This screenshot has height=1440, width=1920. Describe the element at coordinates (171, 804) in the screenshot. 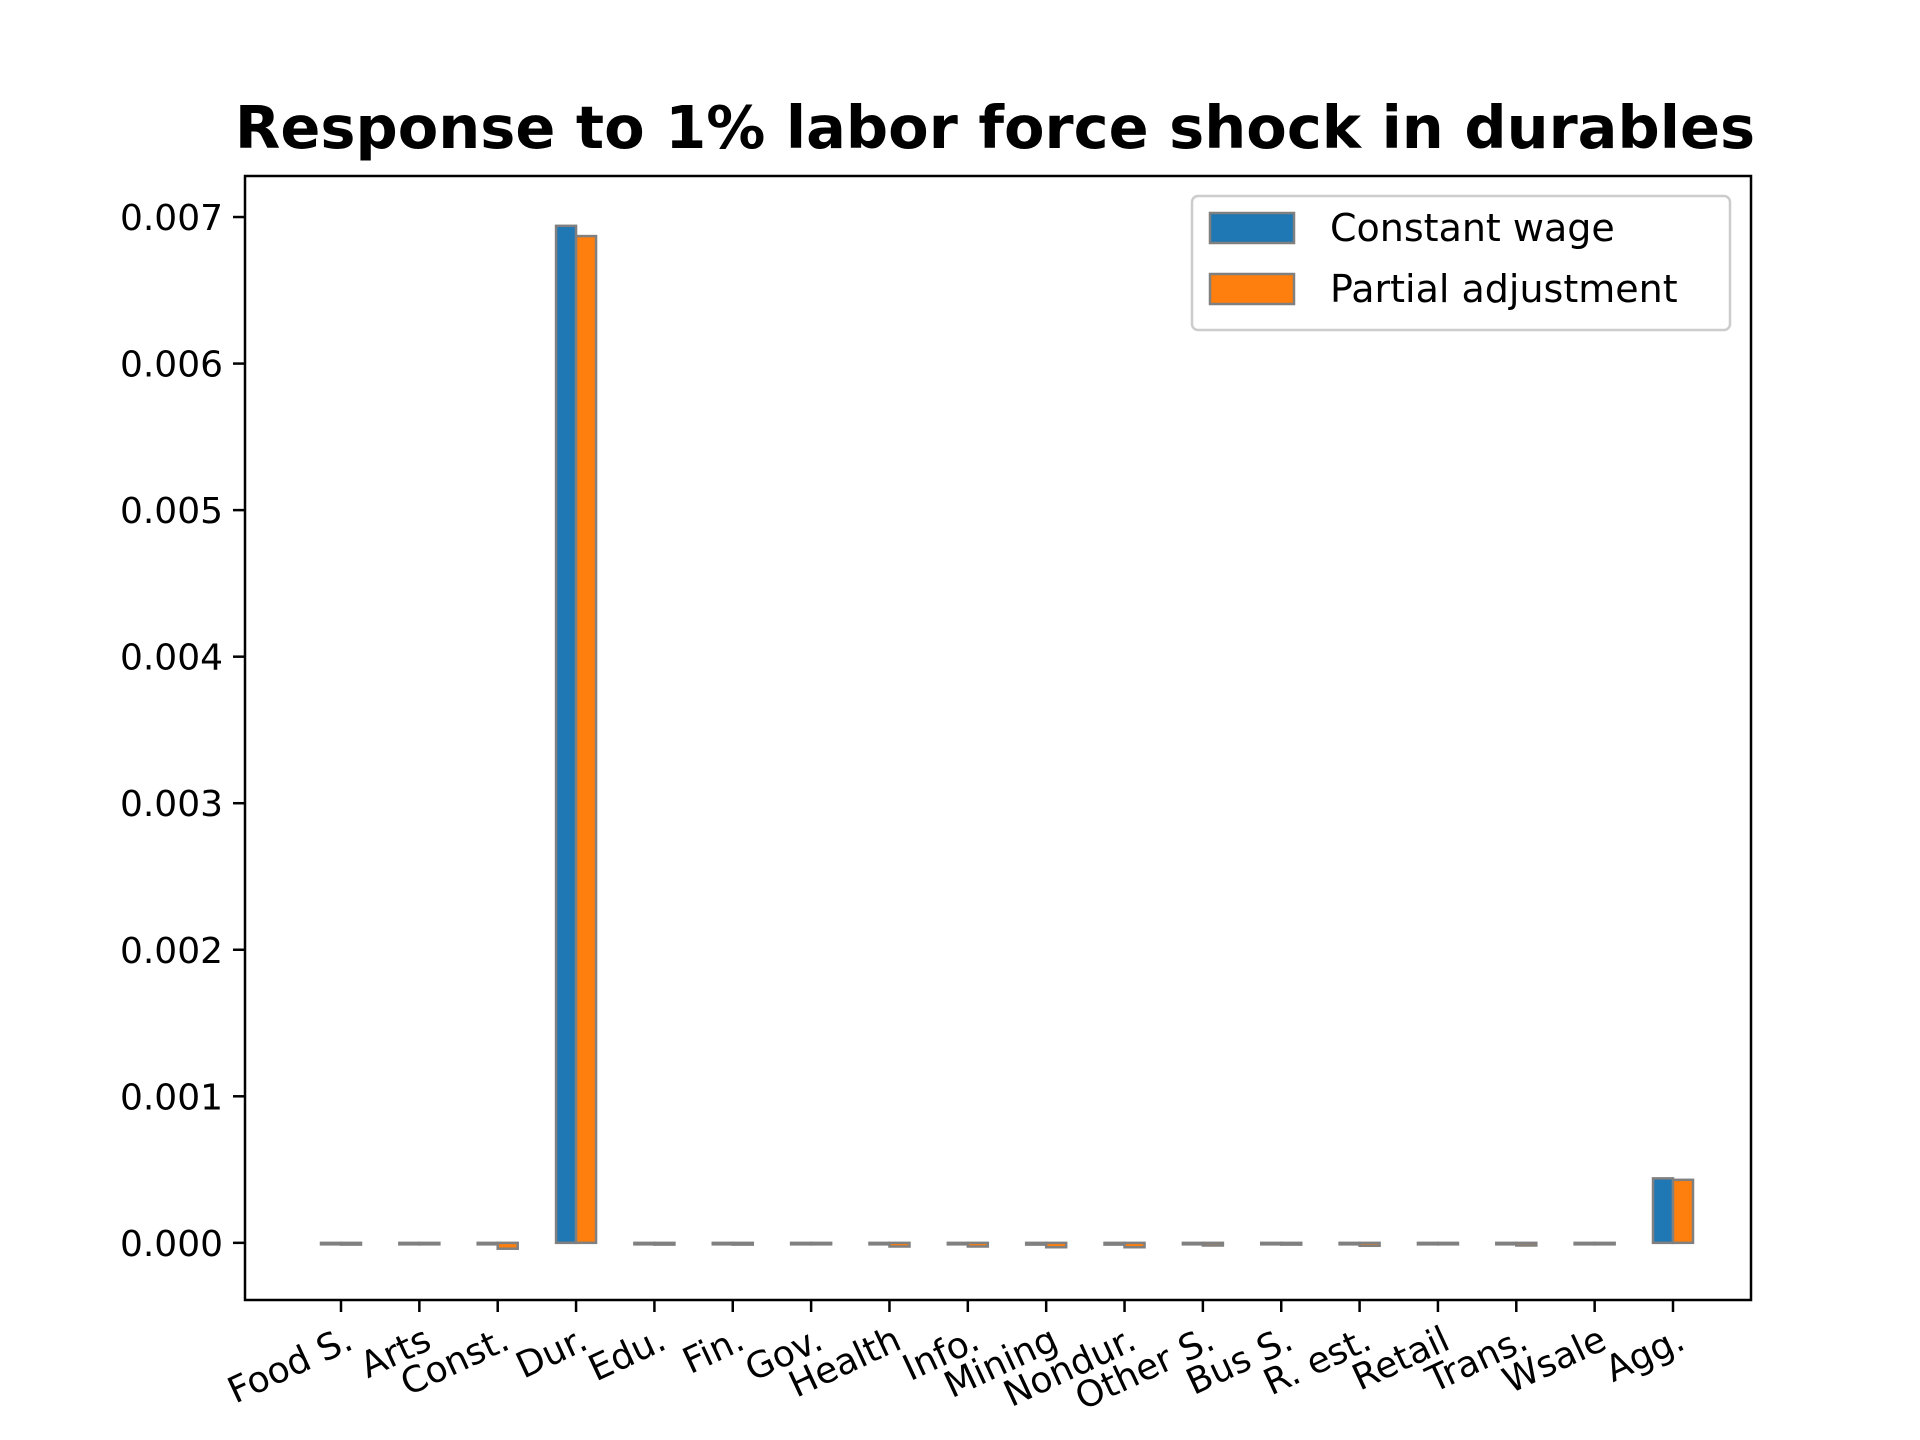

I see `y-tick-label: 0.003` at that location.